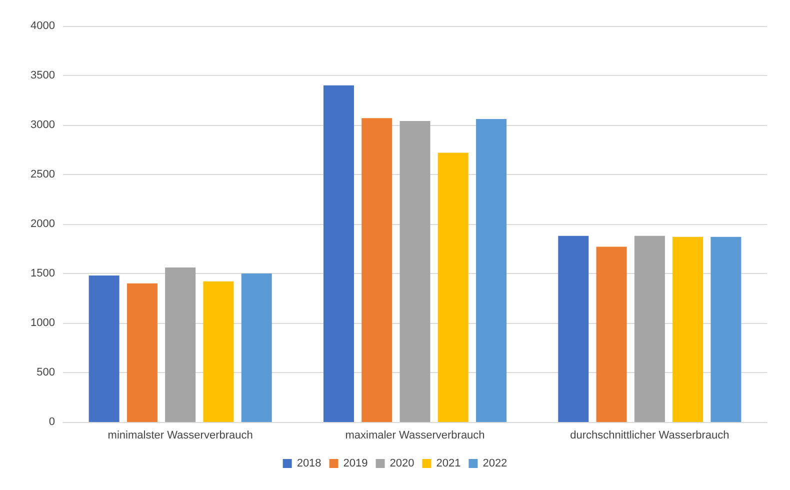 This screenshot has width=790, height=490. What do you see at coordinates (42, 274) in the screenshot?
I see `y-tick-label: 1500` at bounding box center [42, 274].